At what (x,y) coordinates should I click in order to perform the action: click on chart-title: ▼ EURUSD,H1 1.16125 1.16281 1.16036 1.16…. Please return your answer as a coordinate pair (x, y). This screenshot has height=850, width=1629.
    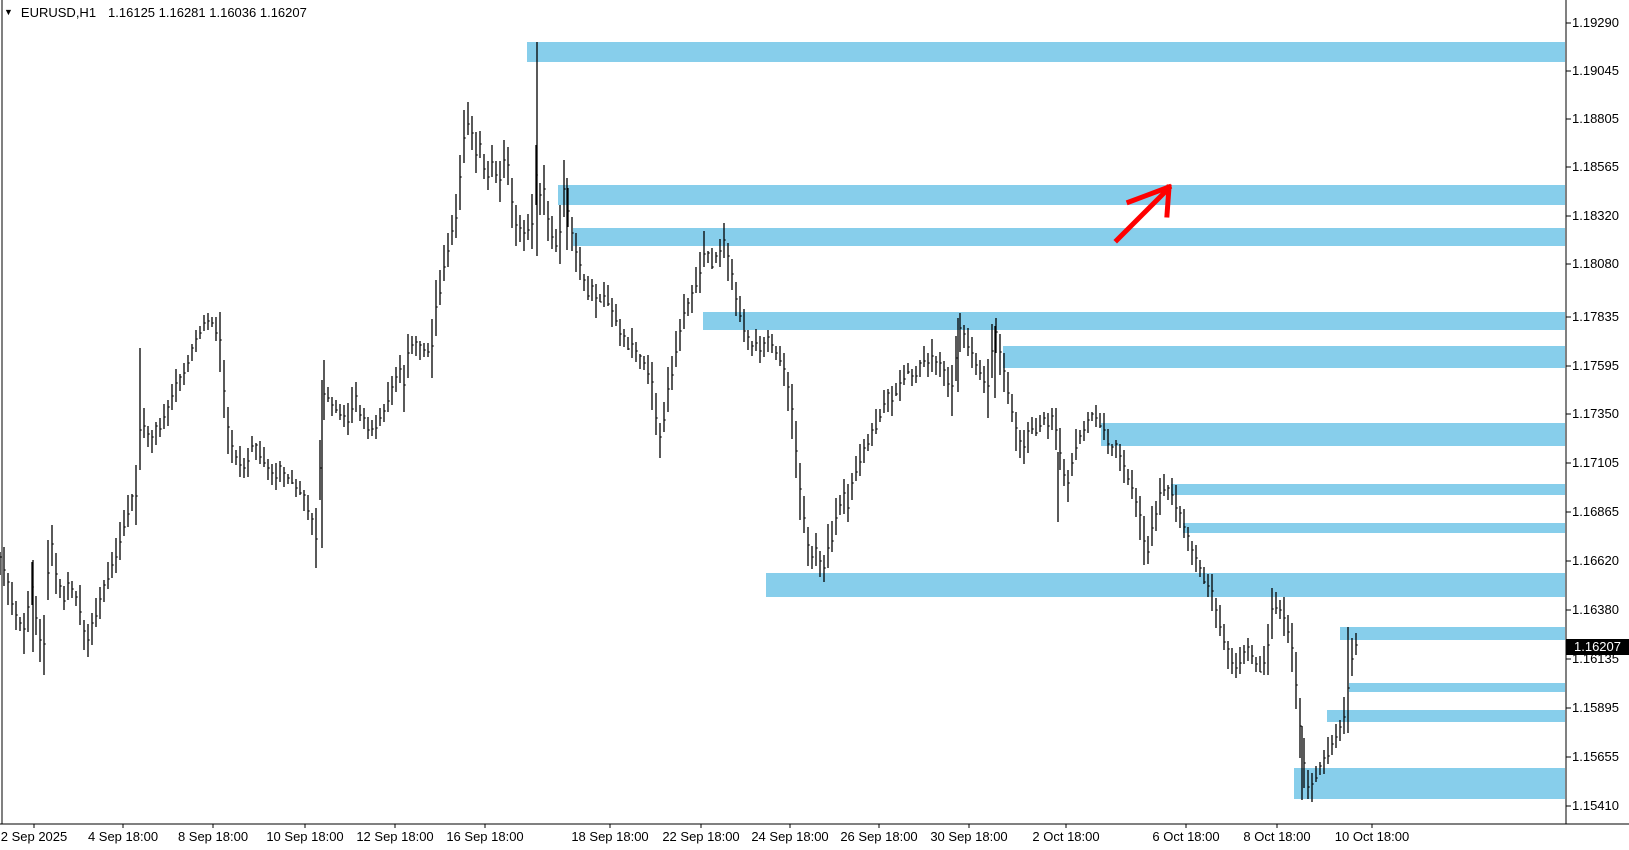
    Looking at the image, I should click on (155, 12).